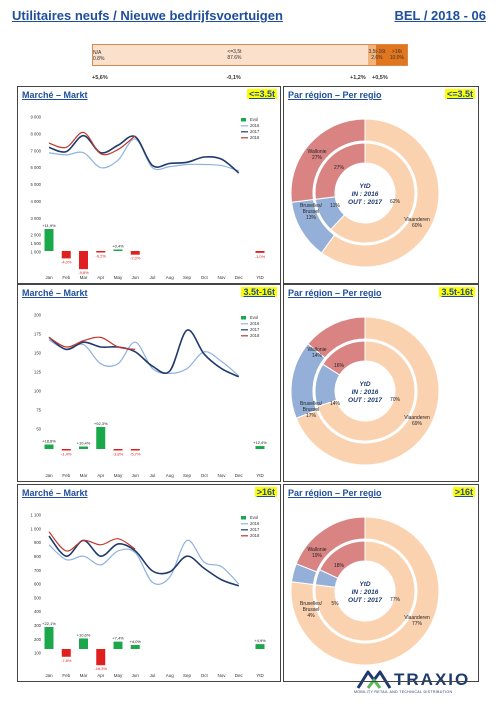 This screenshot has height=704, width=500. I want to click on segment-label: >16t 10.0%, so click(396, 55).